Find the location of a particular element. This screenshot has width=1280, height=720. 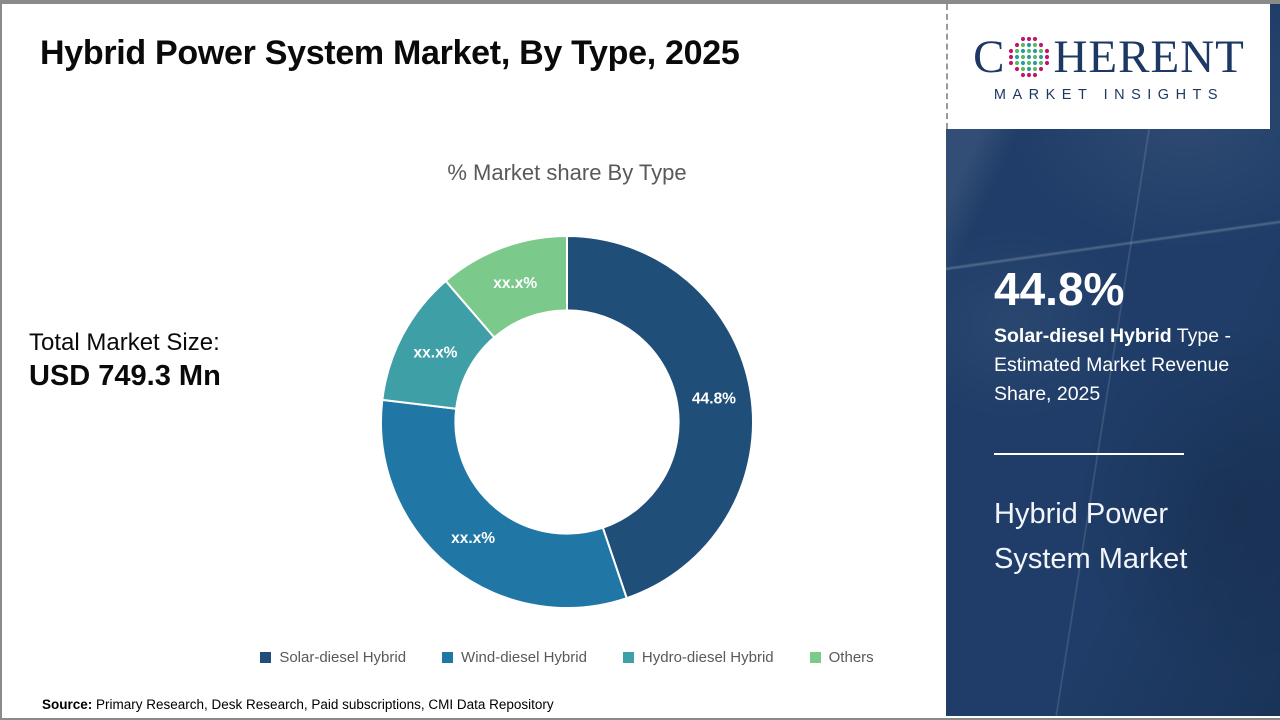

legend-item-2: Wind-diesel Hybrid is located at coordinates (514, 657).